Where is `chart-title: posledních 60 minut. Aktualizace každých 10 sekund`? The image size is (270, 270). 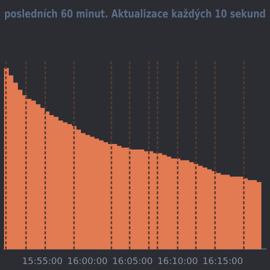
chart-title: posledních 60 minut. Aktualizace každých 10 sekund is located at coordinates (135, 14).